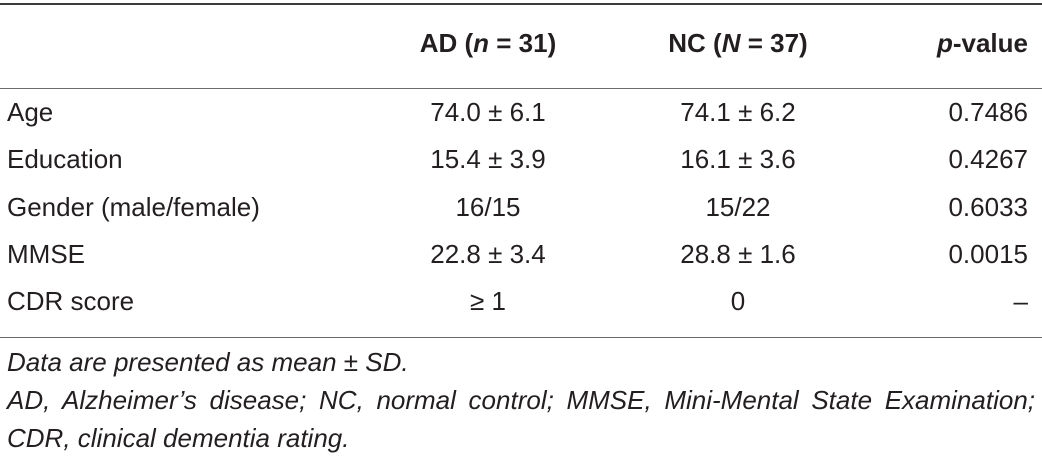 The height and width of the screenshot is (460, 1042). What do you see at coordinates (488, 254) in the screenshot?
I see `row-ad-value: 22.8 ± 3.4` at bounding box center [488, 254].